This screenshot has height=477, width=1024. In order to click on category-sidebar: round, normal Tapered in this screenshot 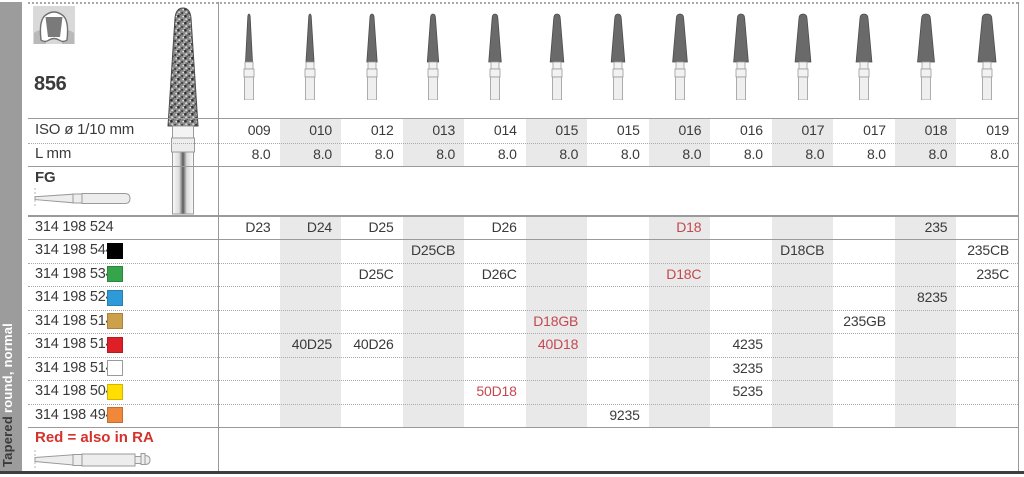, I will do `click(11, 236)`.